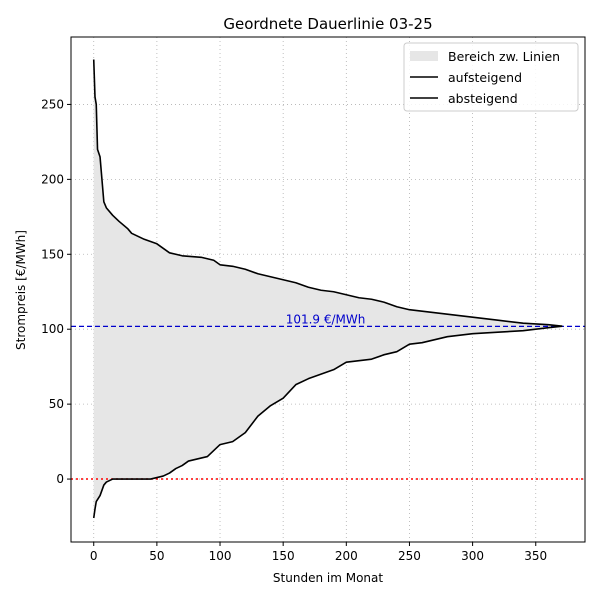  What do you see at coordinates (483, 98) in the screenshot?
I see `legend-label-descending: absteigend` at bounding box center [483, 98].